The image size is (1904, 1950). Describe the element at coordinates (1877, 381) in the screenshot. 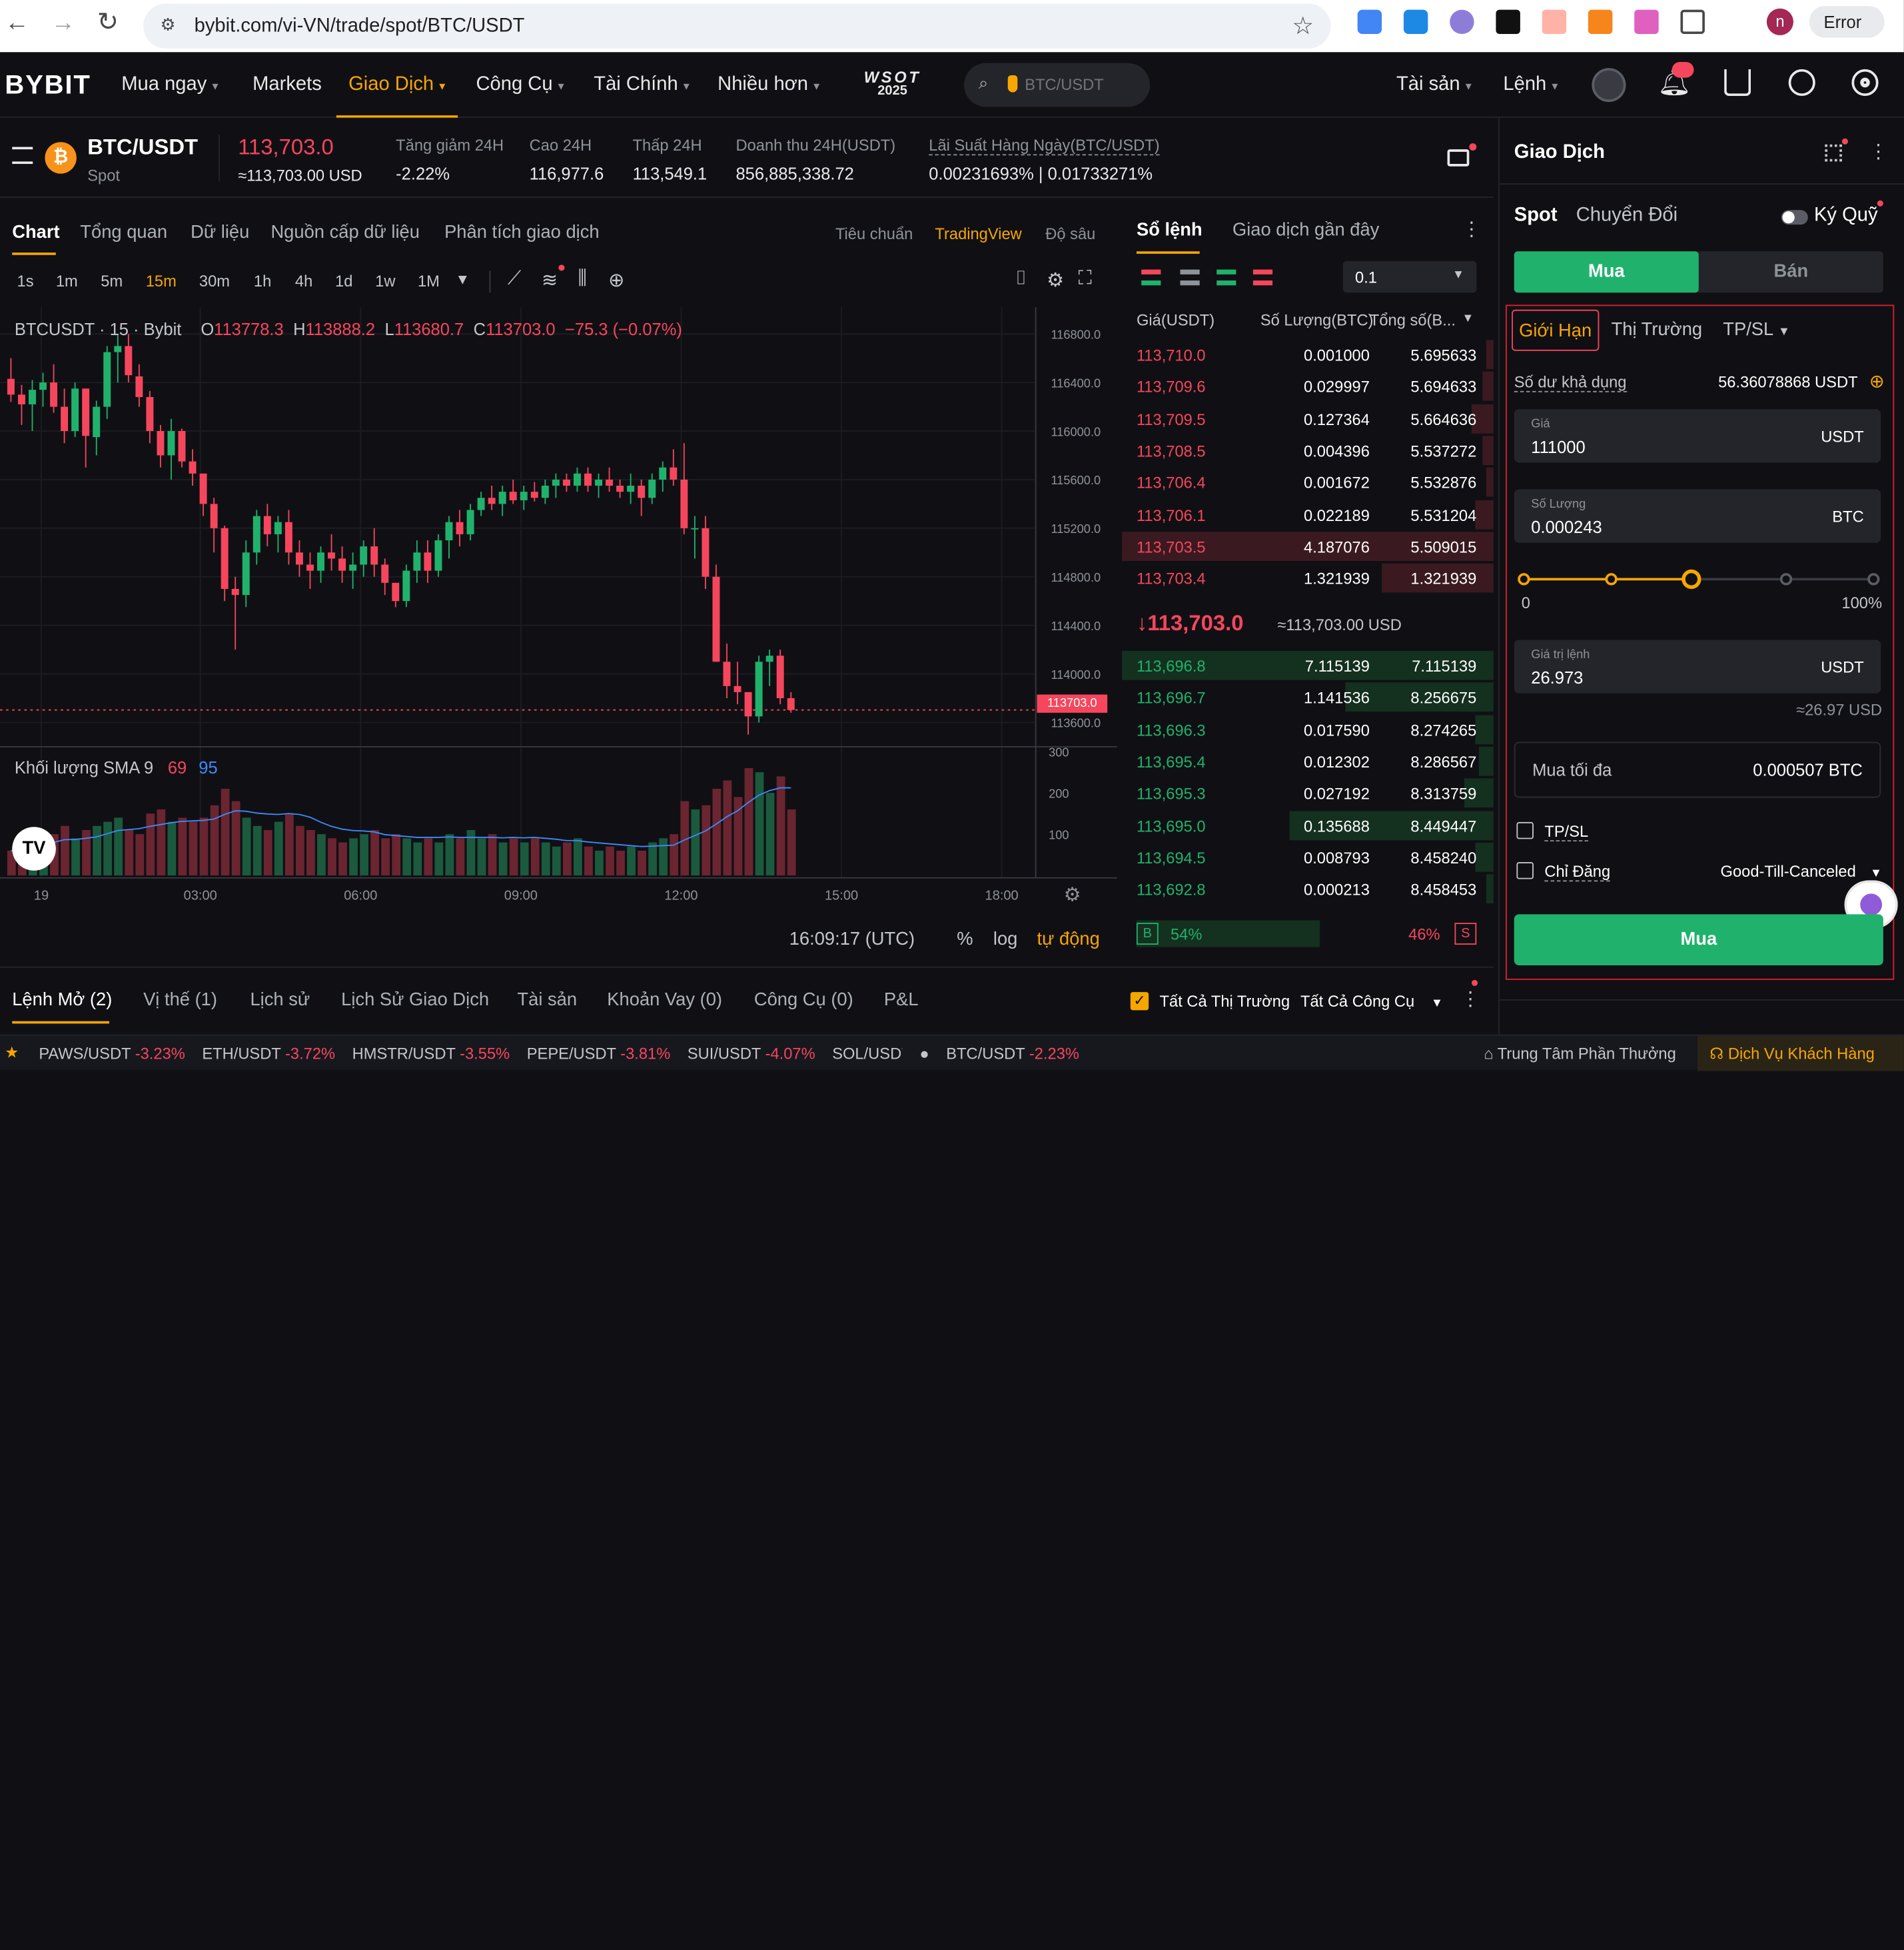

I see `deposit-plus-icon: ⊕` at that location.